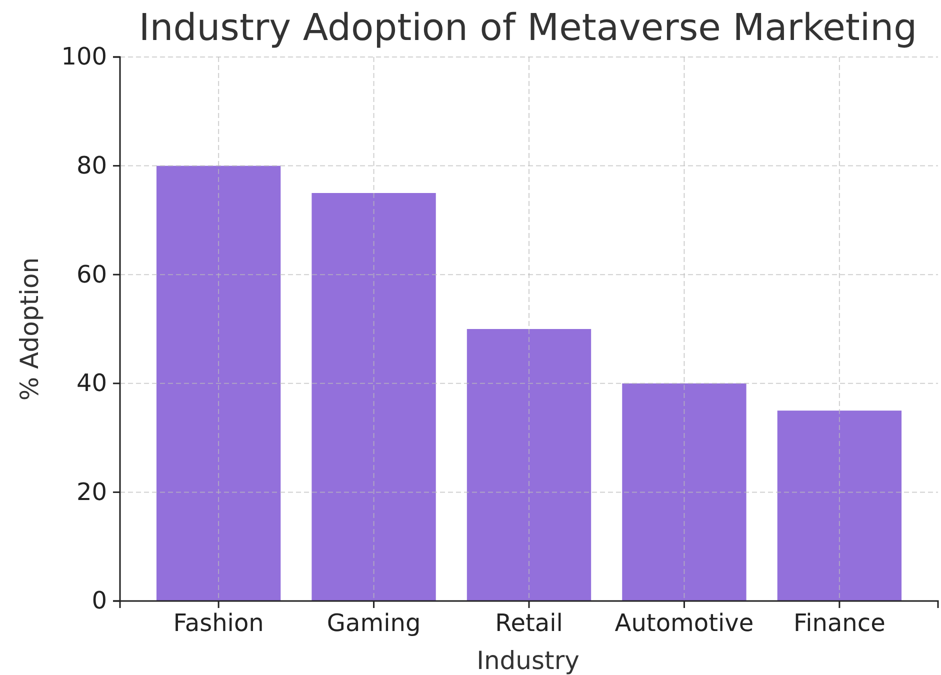 This screenshot has height=675, width=941. Describe the element at coordinates (84, 56) in the screenshot. I see `y-tick-label: 100` at that location.